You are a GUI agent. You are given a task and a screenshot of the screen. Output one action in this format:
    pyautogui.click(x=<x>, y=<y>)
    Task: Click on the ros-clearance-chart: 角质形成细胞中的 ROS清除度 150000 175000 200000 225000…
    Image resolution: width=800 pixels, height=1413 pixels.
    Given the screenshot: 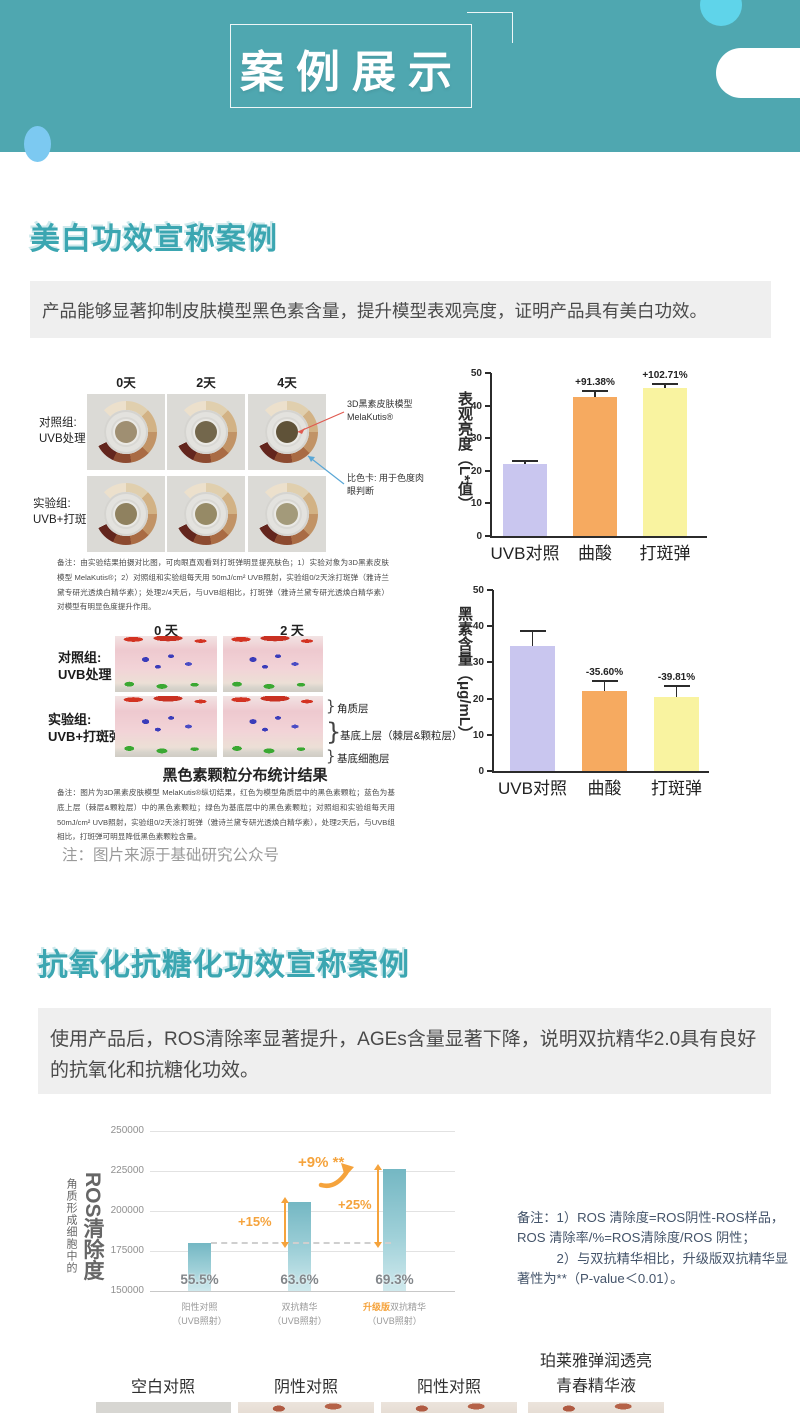 What is the action you would take?
    pyautogui.click(x=275, y=1240)
    